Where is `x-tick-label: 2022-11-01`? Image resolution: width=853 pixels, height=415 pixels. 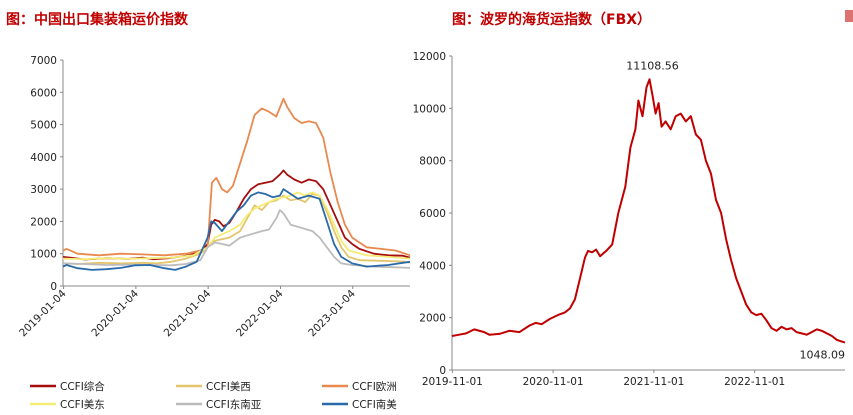
x-tick-label: 2022-11-01 is located at coordinates (754, 382).